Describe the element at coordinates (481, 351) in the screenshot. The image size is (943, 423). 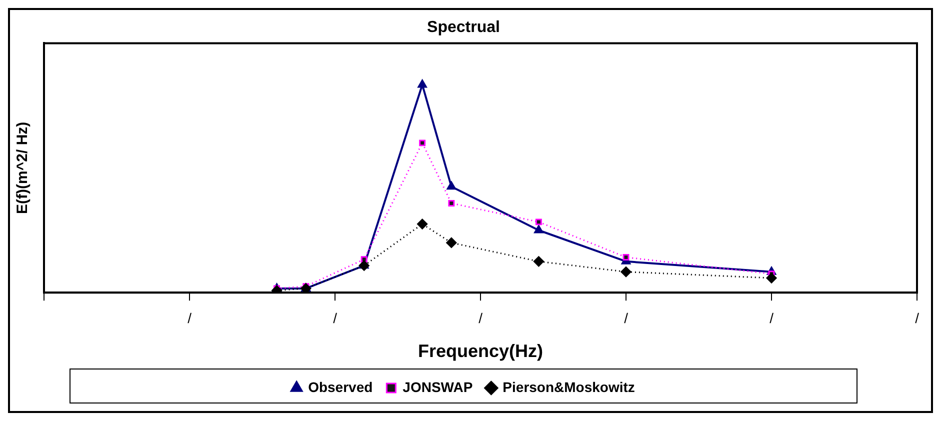
I see `x-axis-title: Frequency(Hz)` at that location.